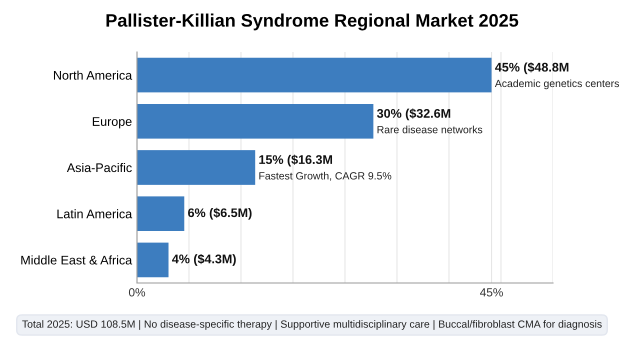  I want to click on y-tick-label: Latin America, so click(94, 213).